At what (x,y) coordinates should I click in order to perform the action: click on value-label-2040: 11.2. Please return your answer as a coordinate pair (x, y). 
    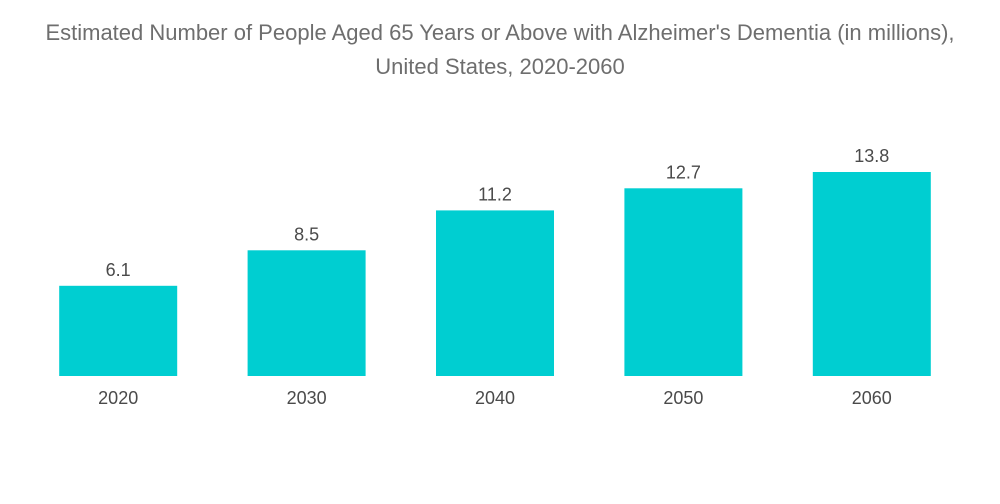
    Looking at the image, I should click on (495, 194).